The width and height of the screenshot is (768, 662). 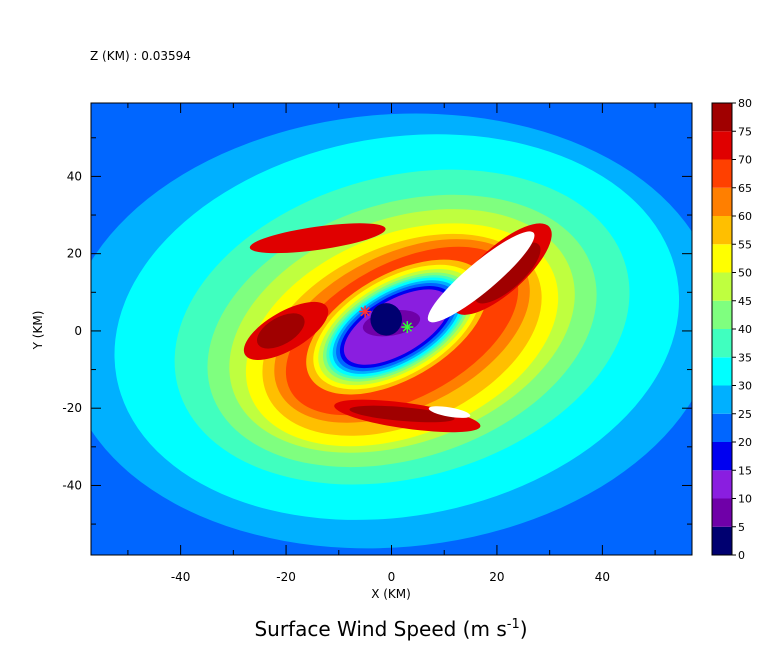 I want to click on colorbar-label: 70, so click(x=745, y=160).